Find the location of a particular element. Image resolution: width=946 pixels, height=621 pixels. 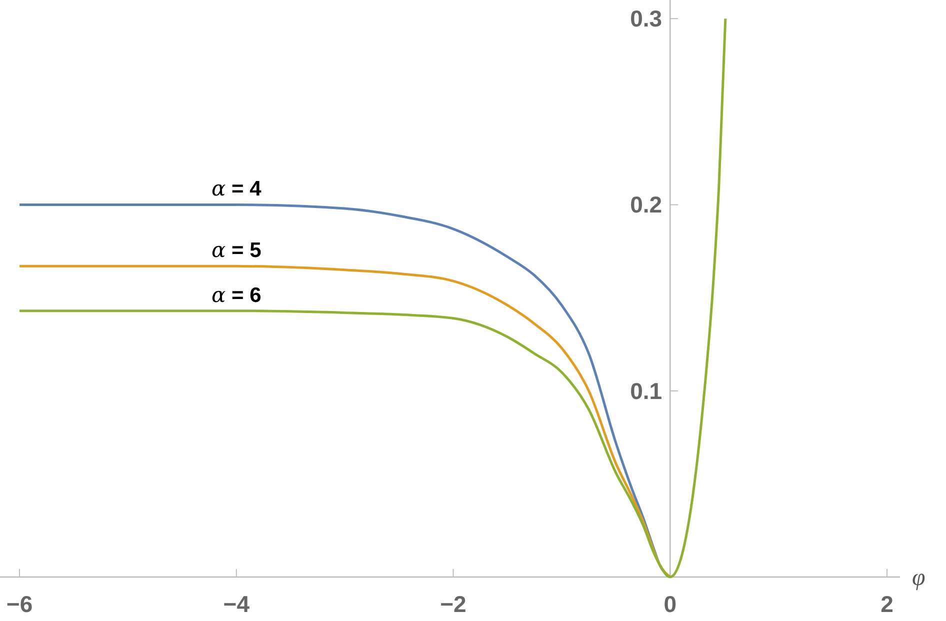

y-tick-label: 0.2 is located at coordinates (646, 205).